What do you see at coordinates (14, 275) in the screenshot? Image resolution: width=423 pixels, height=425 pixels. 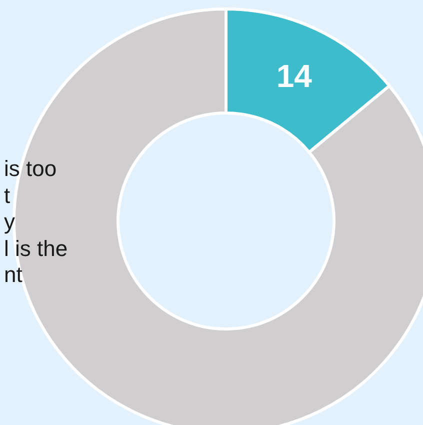 I see `text: nt` at bounding box center [14, 275].